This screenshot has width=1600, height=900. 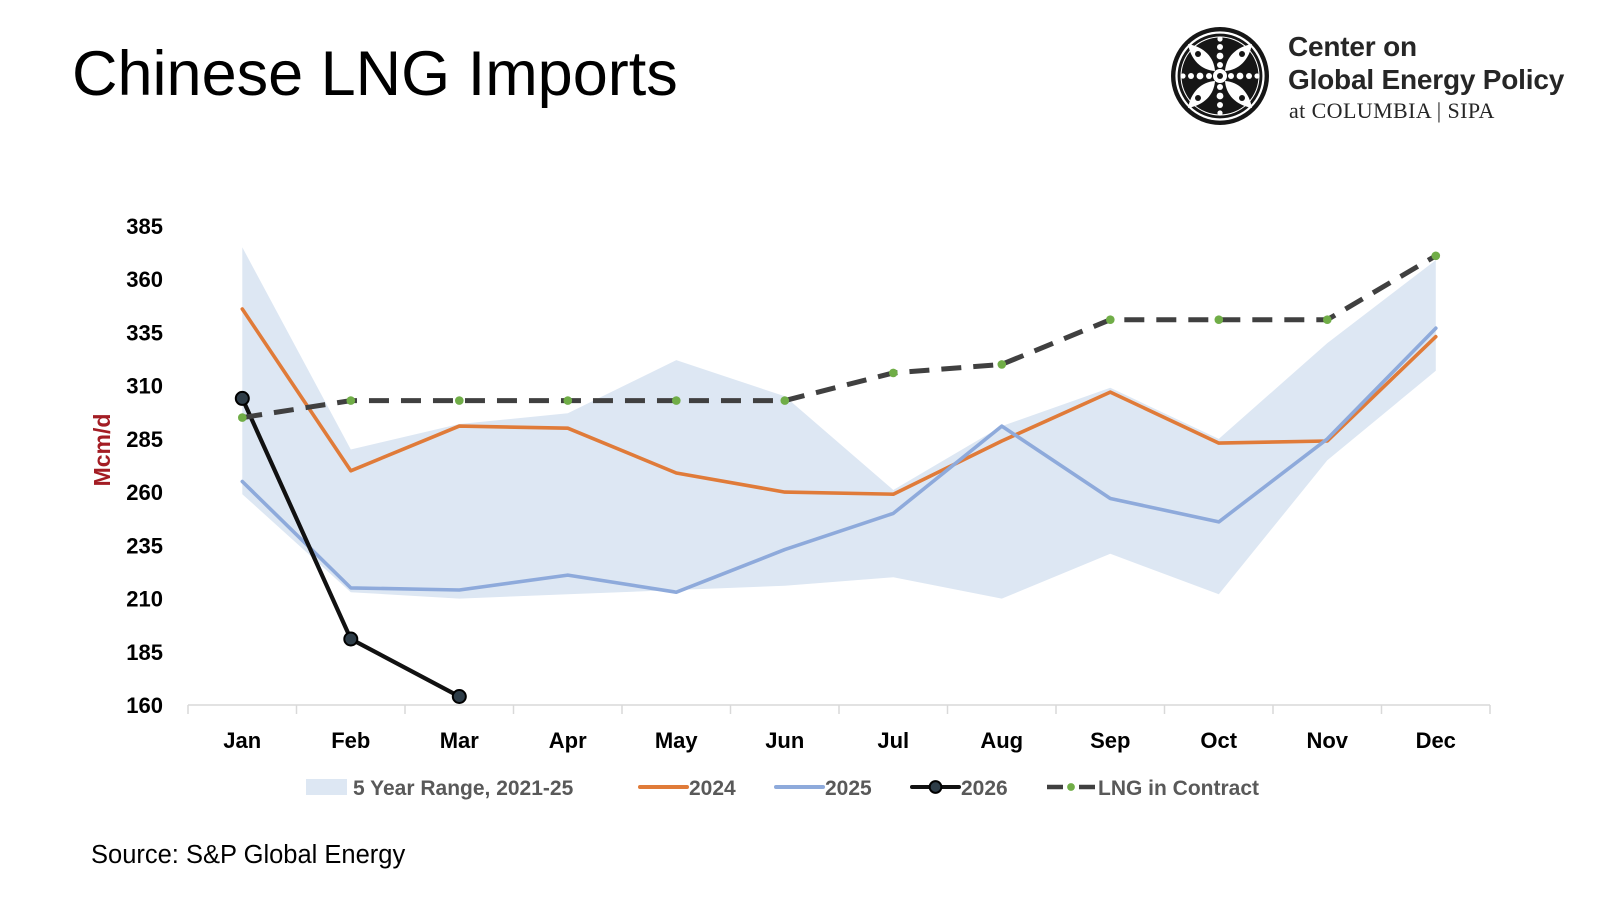 What do you see at coordinates (144, 332) in the screenshot?
I see `y-tick-label: 335` at bounding box center [144, 332].